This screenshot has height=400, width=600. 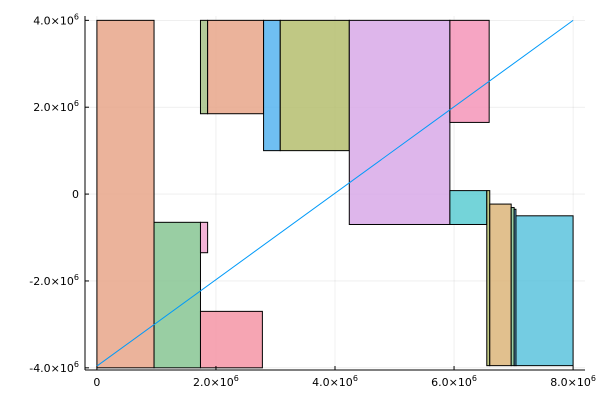 What do you see at coordinates (75, 194) in the screenshot?
I see `y-tick-label: 0` at bounding box center [75, 194].